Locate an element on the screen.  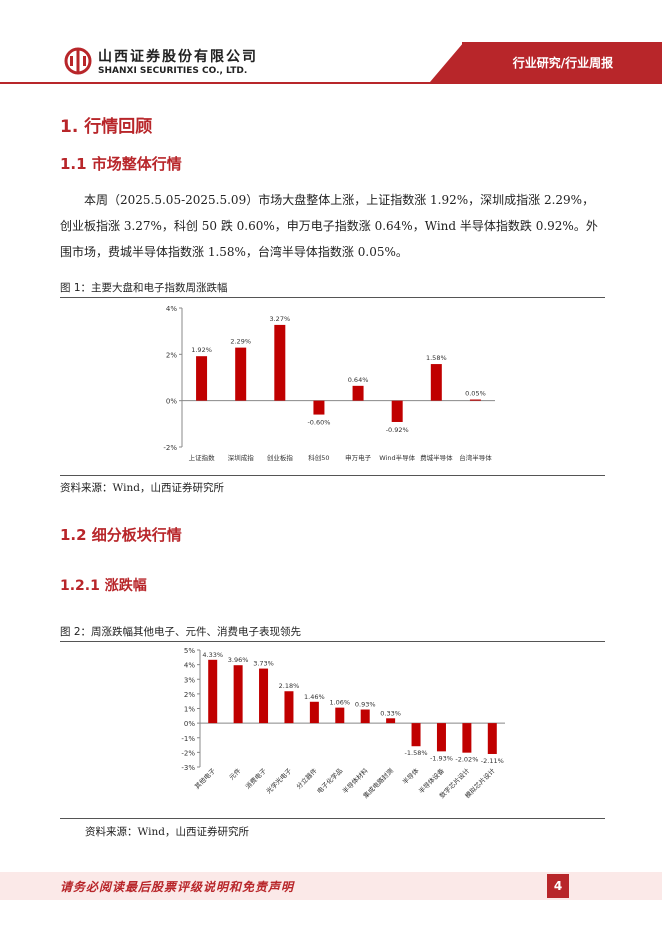
x-tick-label: 消费电子 is located at coordinates (255, 778).